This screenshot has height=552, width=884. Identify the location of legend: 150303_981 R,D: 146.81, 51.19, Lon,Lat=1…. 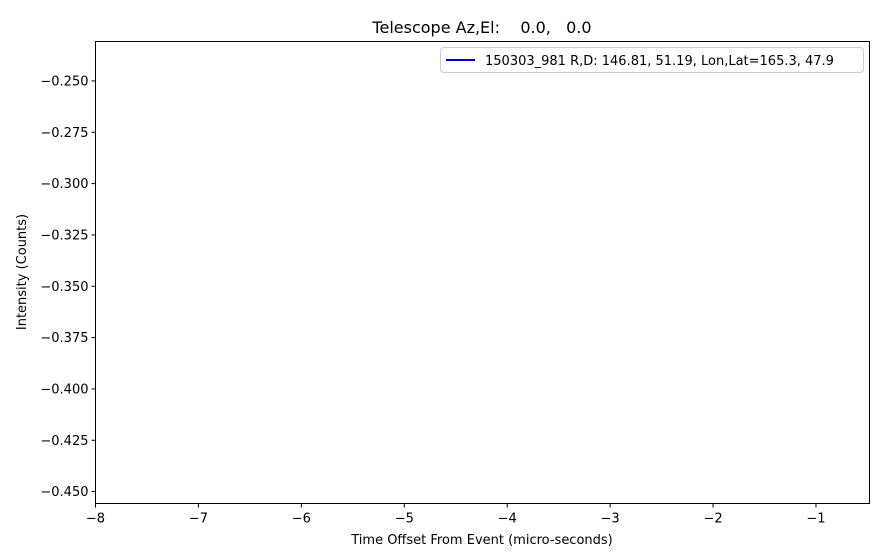
(652, 60).